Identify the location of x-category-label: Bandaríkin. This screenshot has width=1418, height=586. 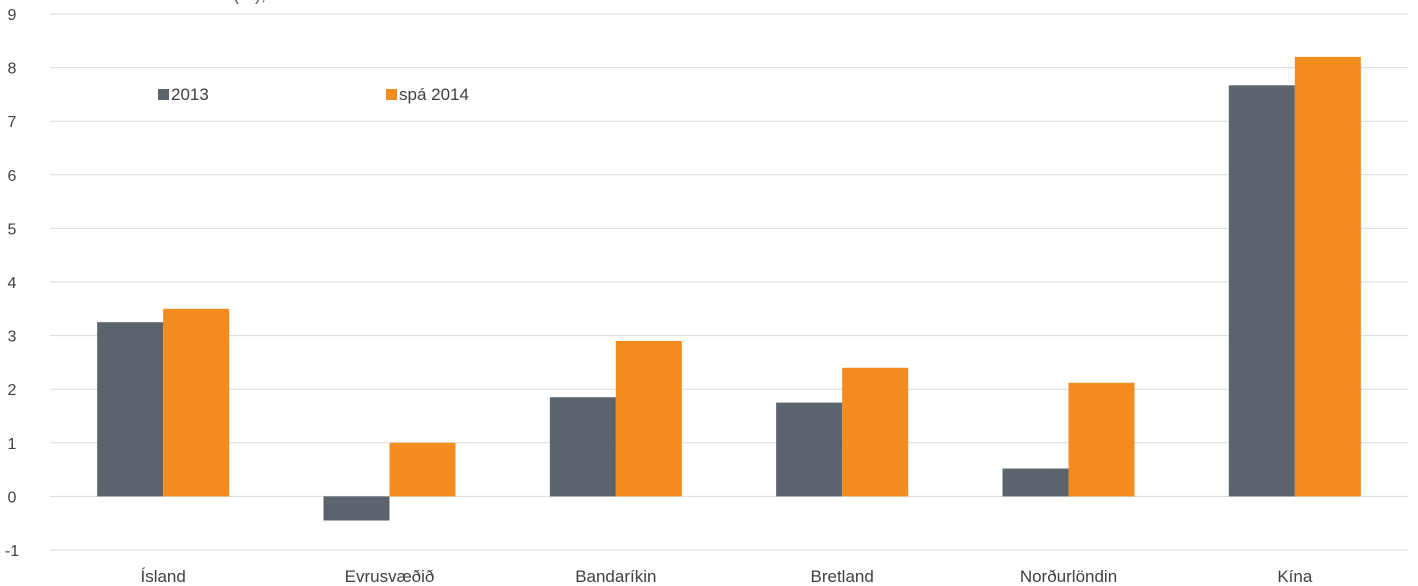
(615, 576).